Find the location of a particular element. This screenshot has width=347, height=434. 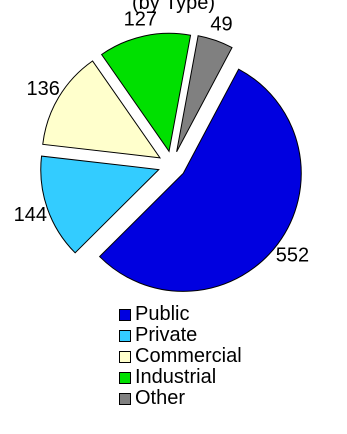

slice-value-label-commercial: 136 is located at coordinates (43, 89).